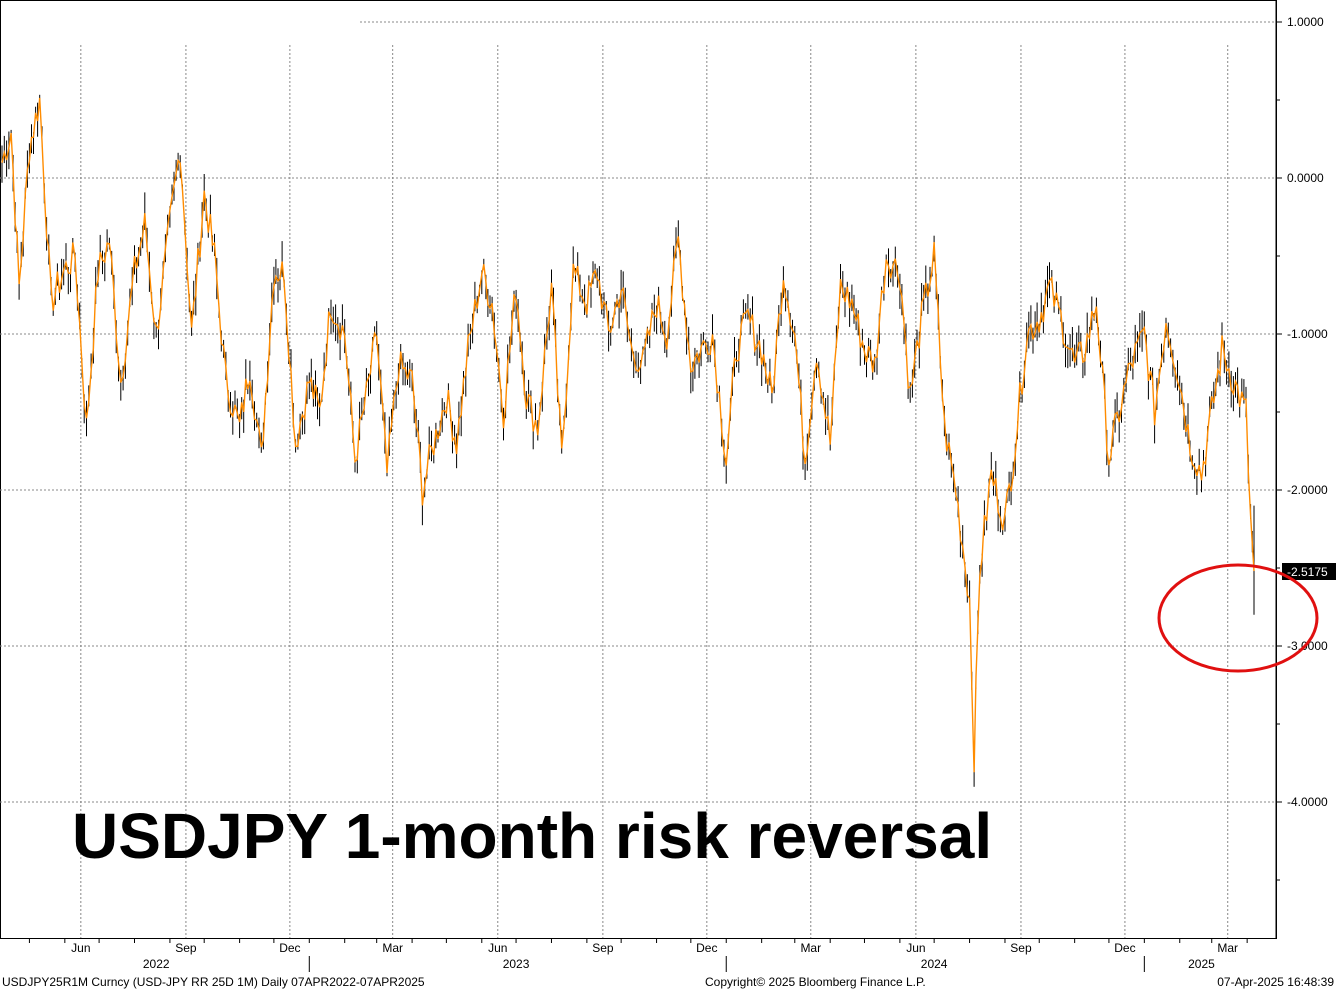 This screenshot has height=991, width=1336. What do you see at coordinates (156, 964) in the screenshot?
I see `x-year-label: 2022` at bounding box center [156, 964].